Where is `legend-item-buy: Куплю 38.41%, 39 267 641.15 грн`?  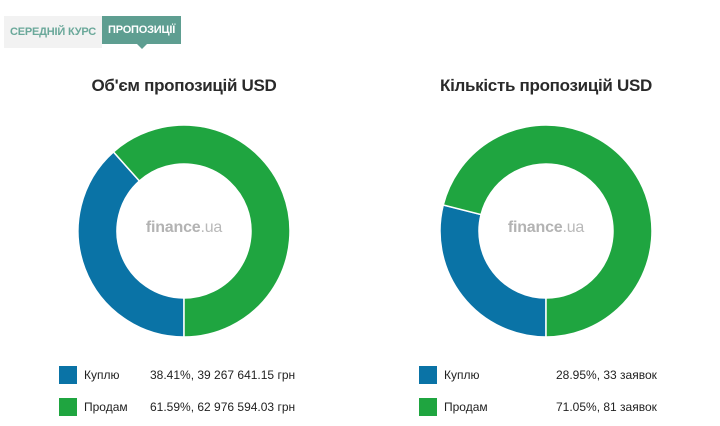 legend-item-buy: Куплю 38.41%, 39 267 641.15 грн is located at coordinates (177, 375).